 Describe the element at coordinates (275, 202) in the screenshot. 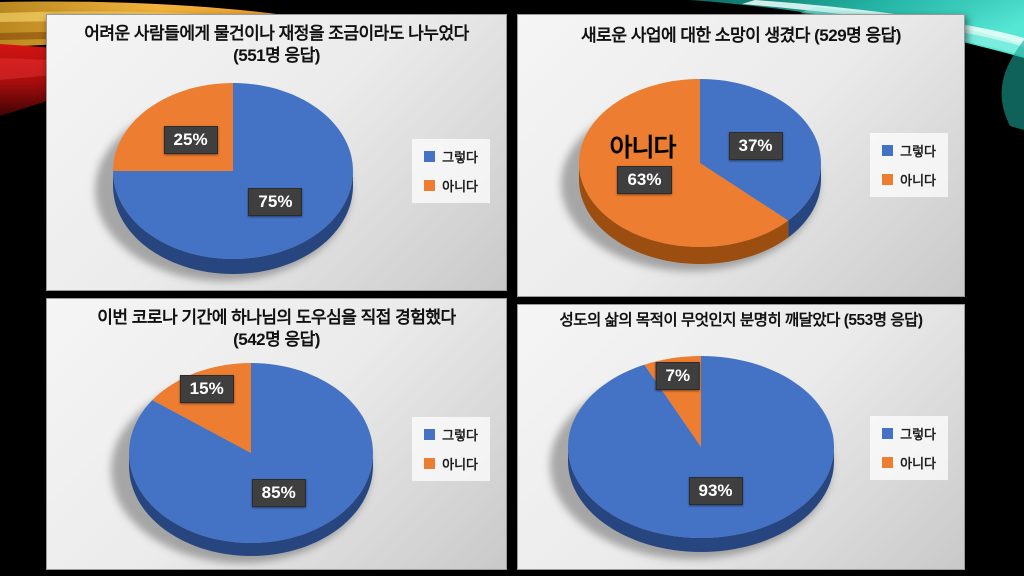

I see `pie-value-label-yes: 75%` at that location.